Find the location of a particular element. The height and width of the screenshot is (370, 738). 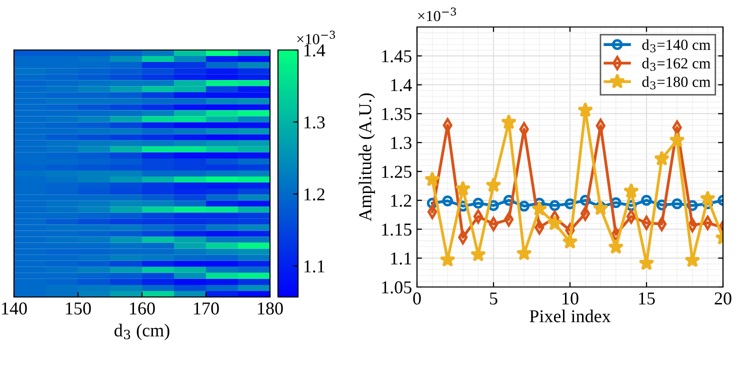

x-tick-label: 5 is located at coordinates (494, 298).